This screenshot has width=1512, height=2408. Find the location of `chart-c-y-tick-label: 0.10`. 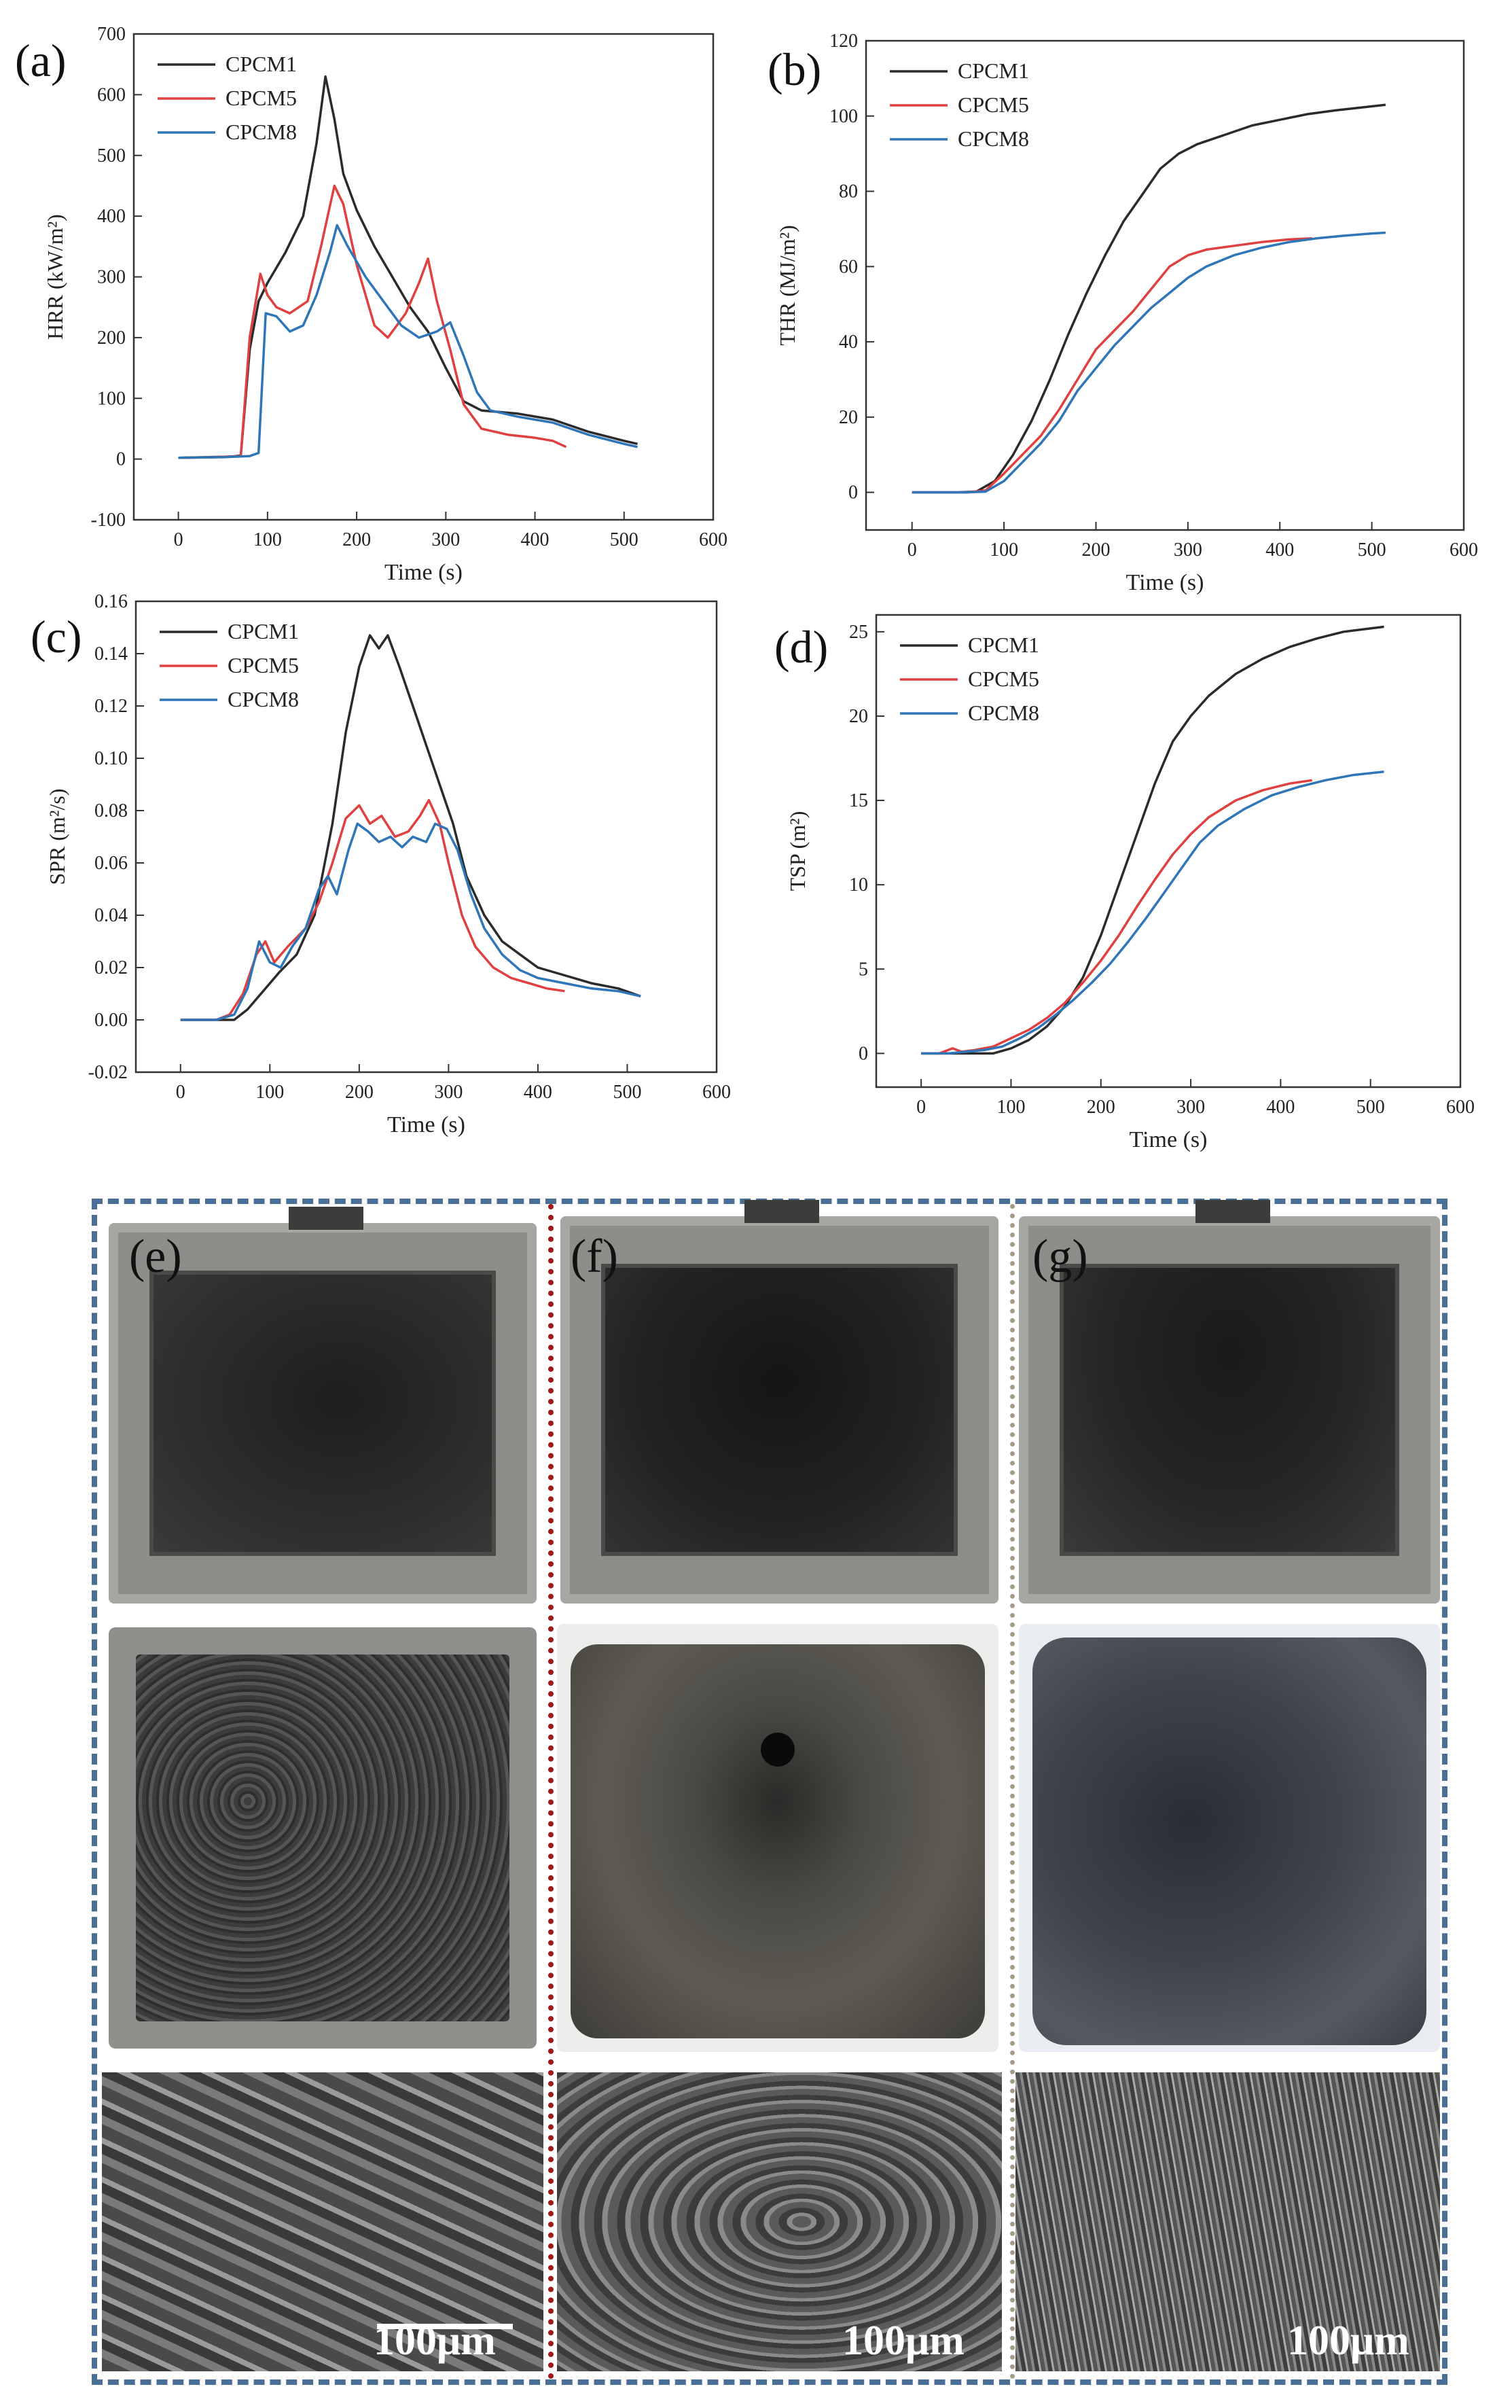

chart-c-y-tick-label: 0.10 is located at coordinates (111, 758).